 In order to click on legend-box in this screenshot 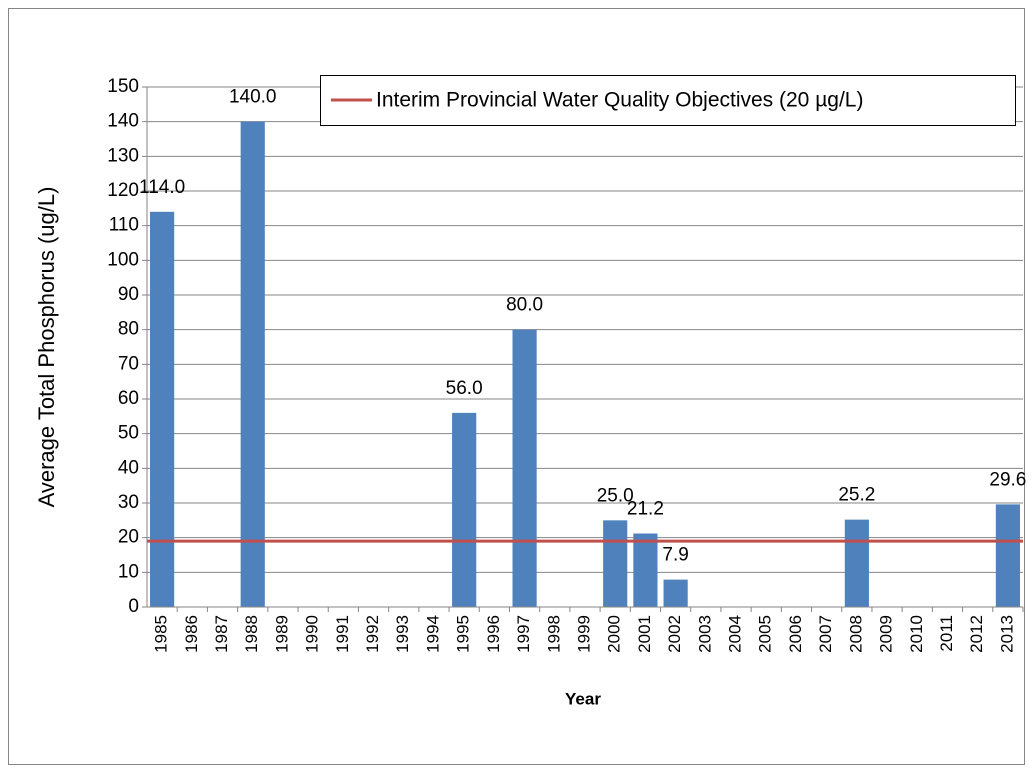, I will do `click(668, 100)`.